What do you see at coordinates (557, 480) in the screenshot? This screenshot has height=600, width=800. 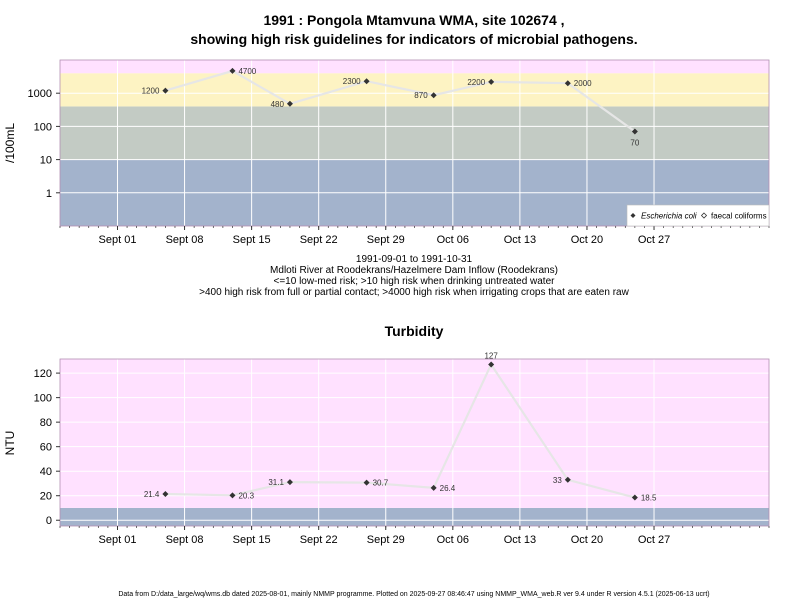 I see `chart2-data-label: 33` at bounding box center [557, 480].